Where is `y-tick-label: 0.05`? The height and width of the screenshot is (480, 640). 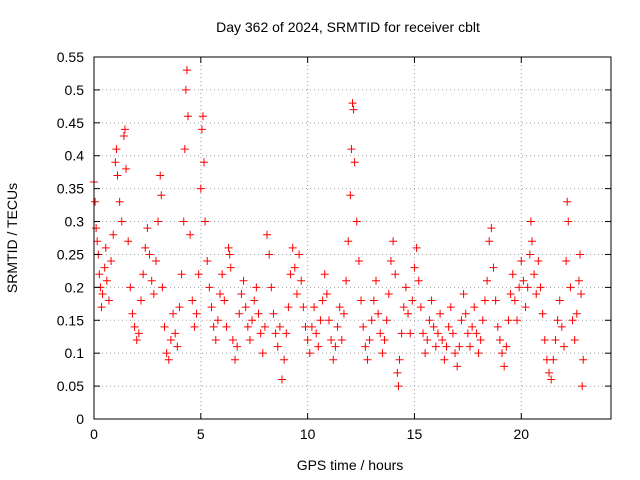
y-tick-label: 0.05 is located at coordinates (70, 386).